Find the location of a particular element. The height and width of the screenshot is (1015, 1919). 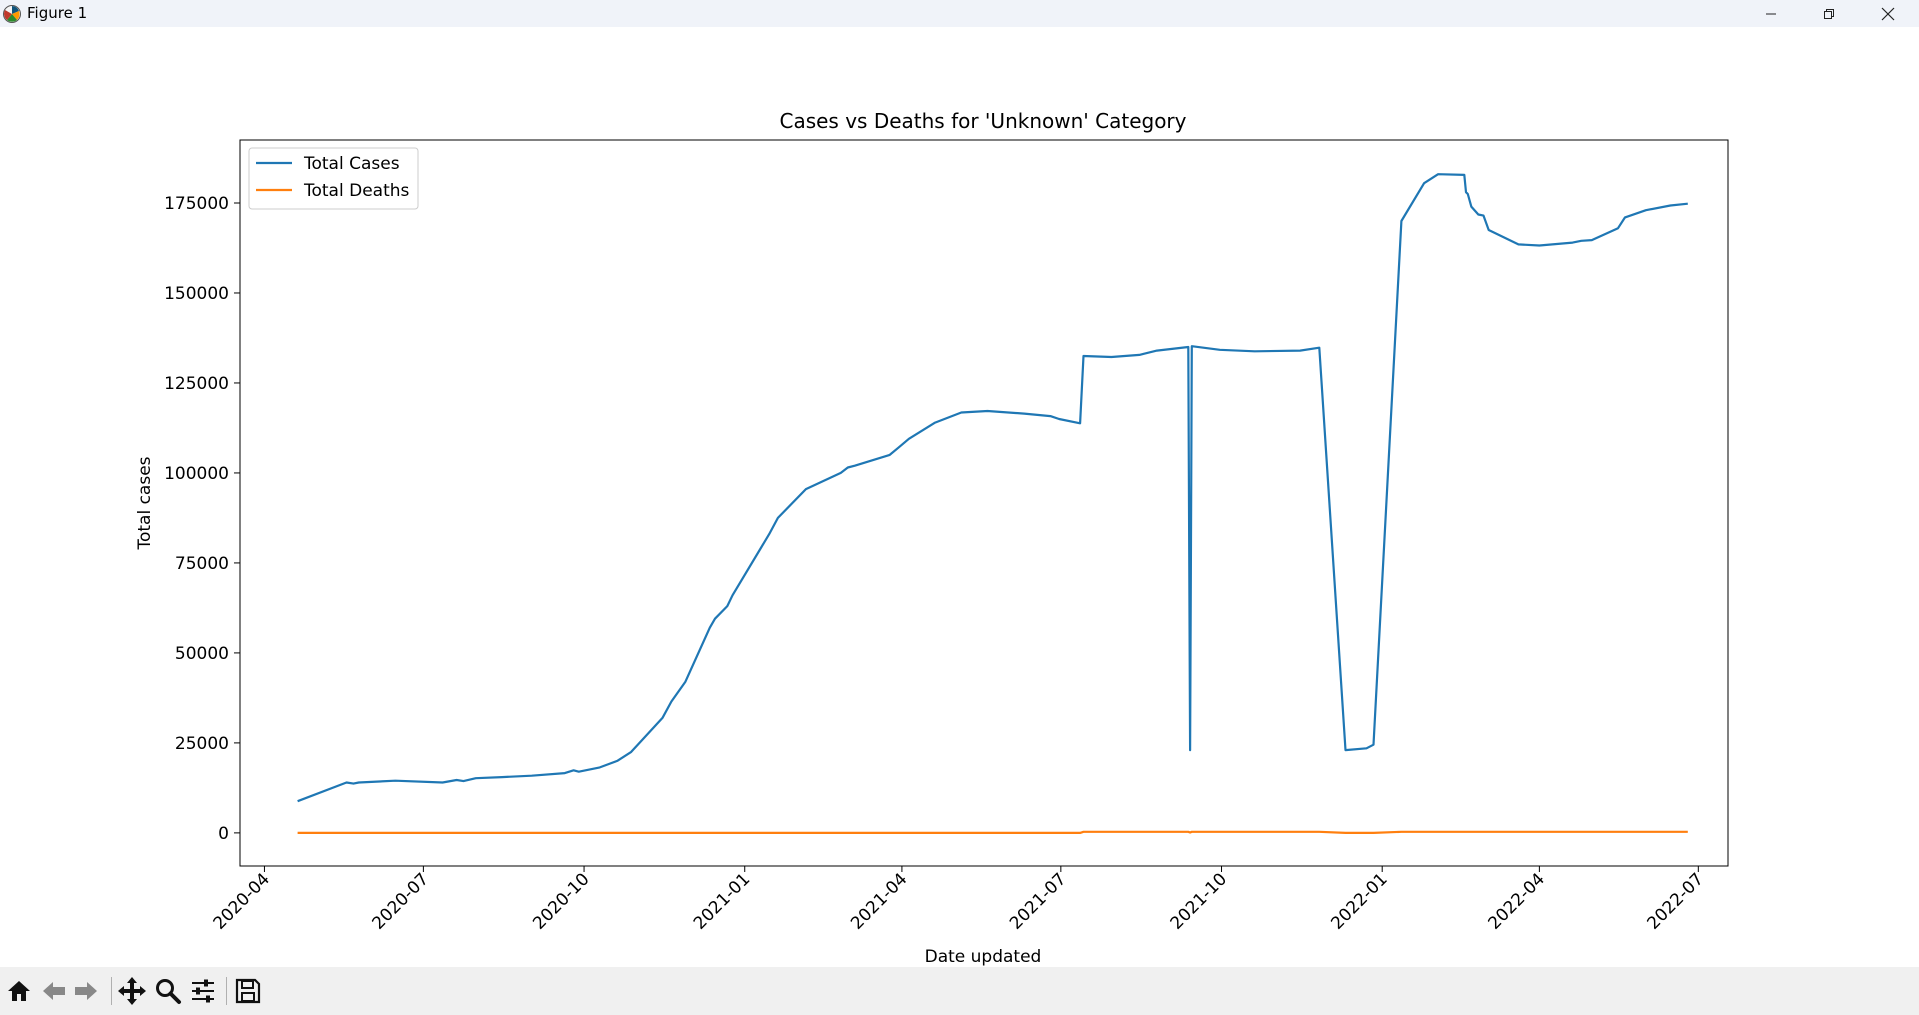

y-tick-label: 175000 is located at coordinates (196, 204).